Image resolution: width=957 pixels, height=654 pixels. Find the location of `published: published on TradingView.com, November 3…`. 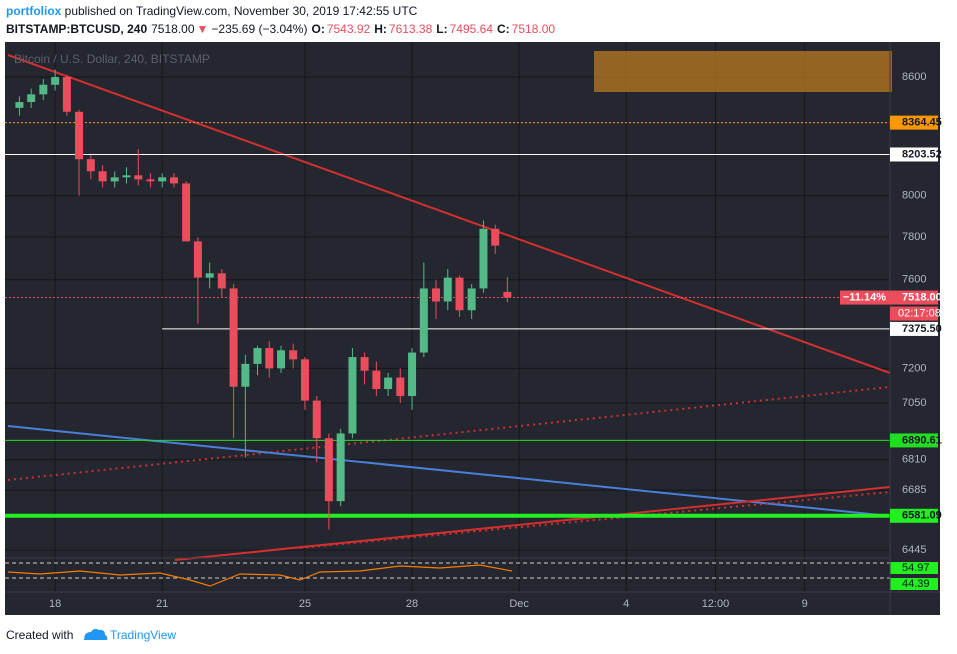

published: published on TradingView.com, November 3… is located at coordinates (239, 11).